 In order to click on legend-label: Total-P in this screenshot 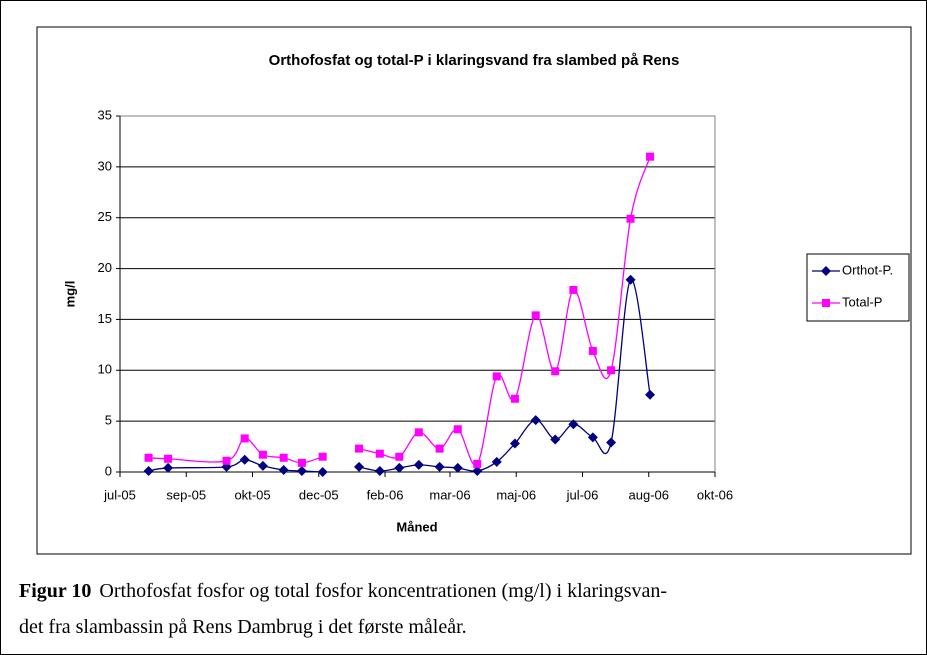, I will do `click(862, 301)`.